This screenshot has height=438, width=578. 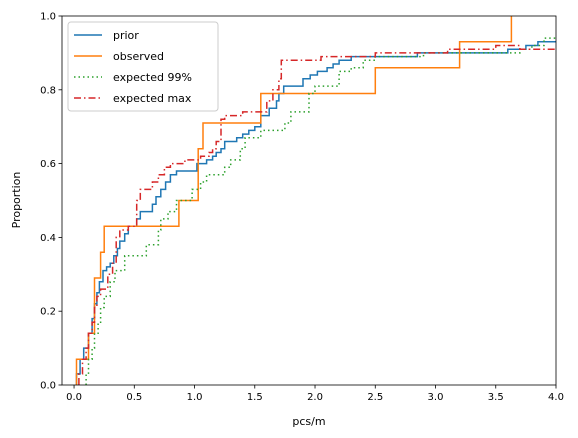 I want to click on y-tick-label: 0.0, so click(x=48, y=386).